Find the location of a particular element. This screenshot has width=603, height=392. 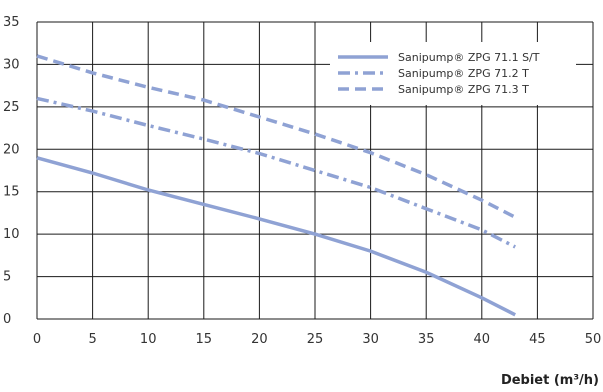

legend-label-3: Sanipump® ZPG 71.3 T is located at coordinates (463, 89).